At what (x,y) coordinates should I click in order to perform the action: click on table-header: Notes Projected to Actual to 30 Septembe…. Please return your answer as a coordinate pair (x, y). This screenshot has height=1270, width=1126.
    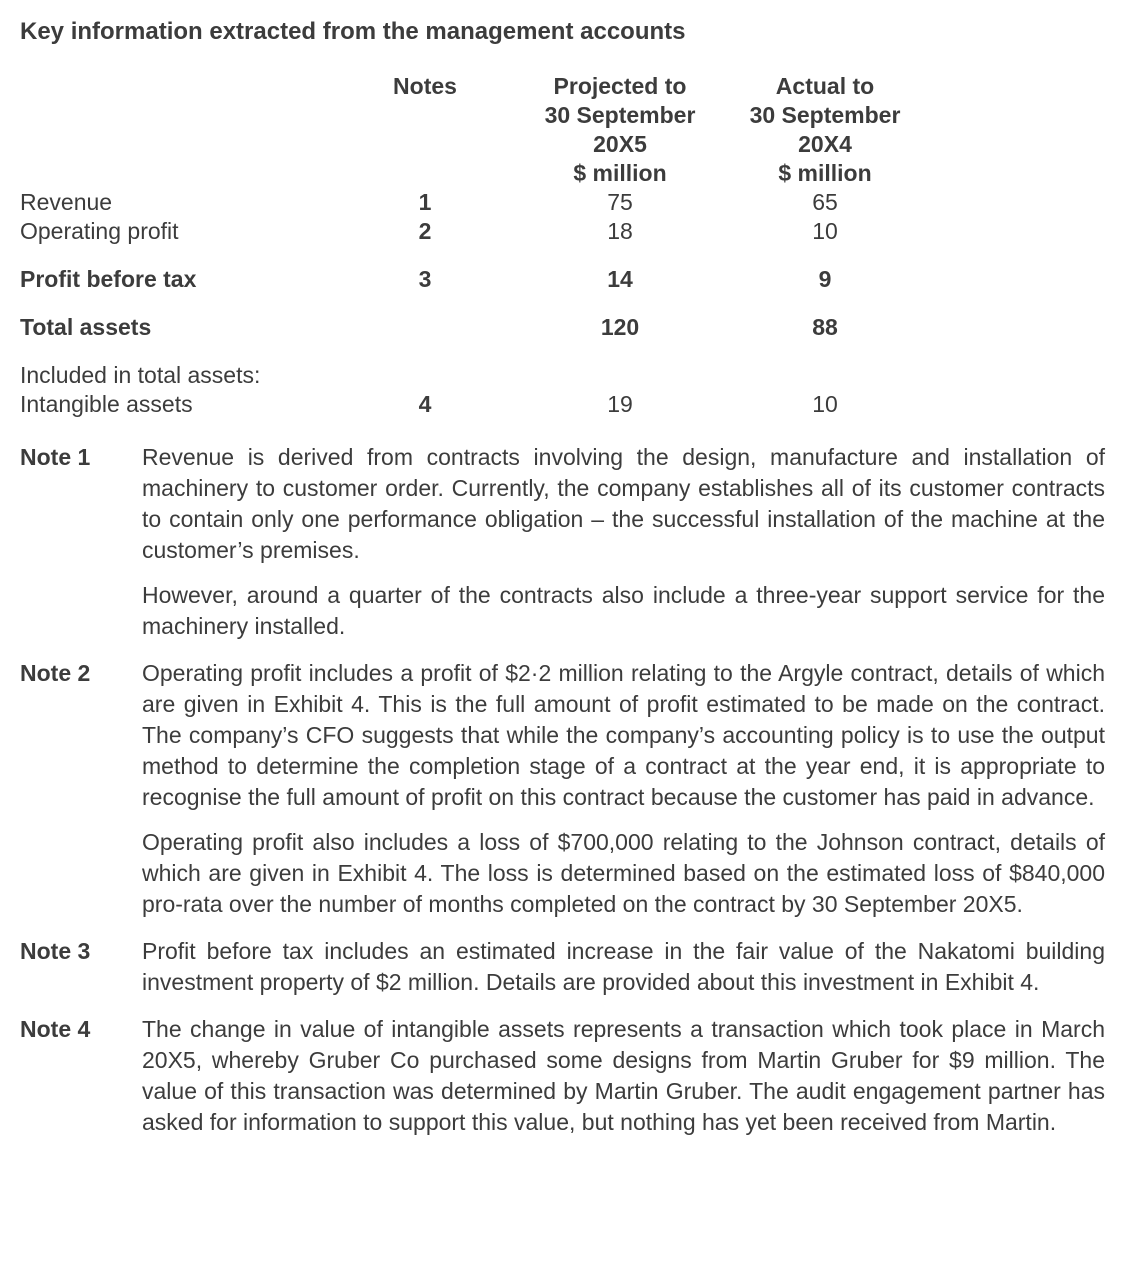
    Looking at the image, I should click on (563, 130).